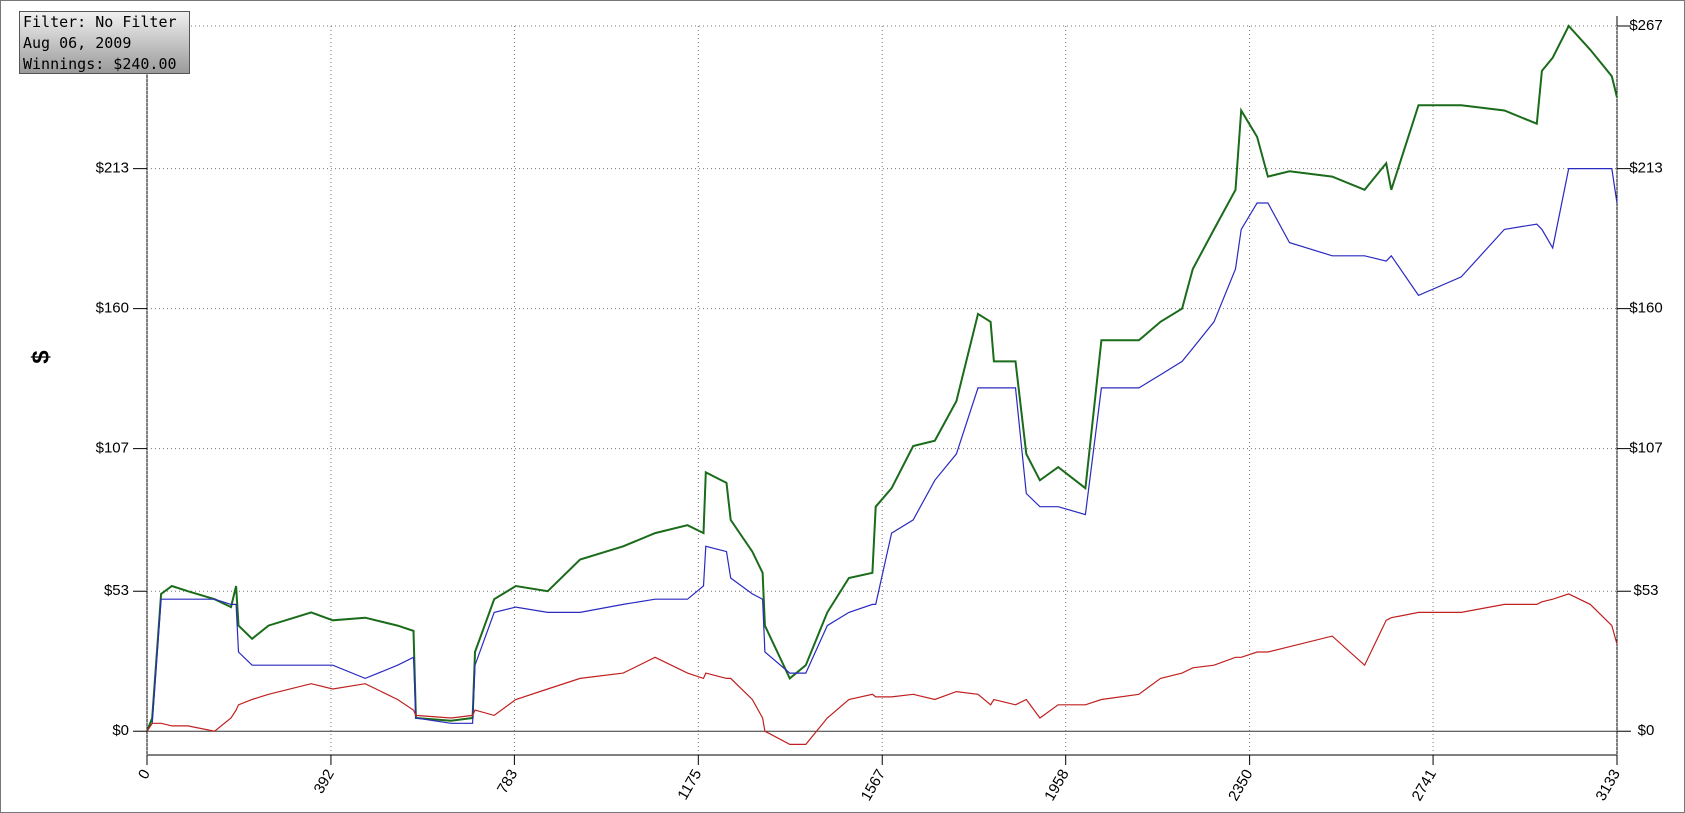 Image resolution: width=1685 pixels, height=813 pixels. I want to click on y2-tick-label: $160, so click(1645, 308).